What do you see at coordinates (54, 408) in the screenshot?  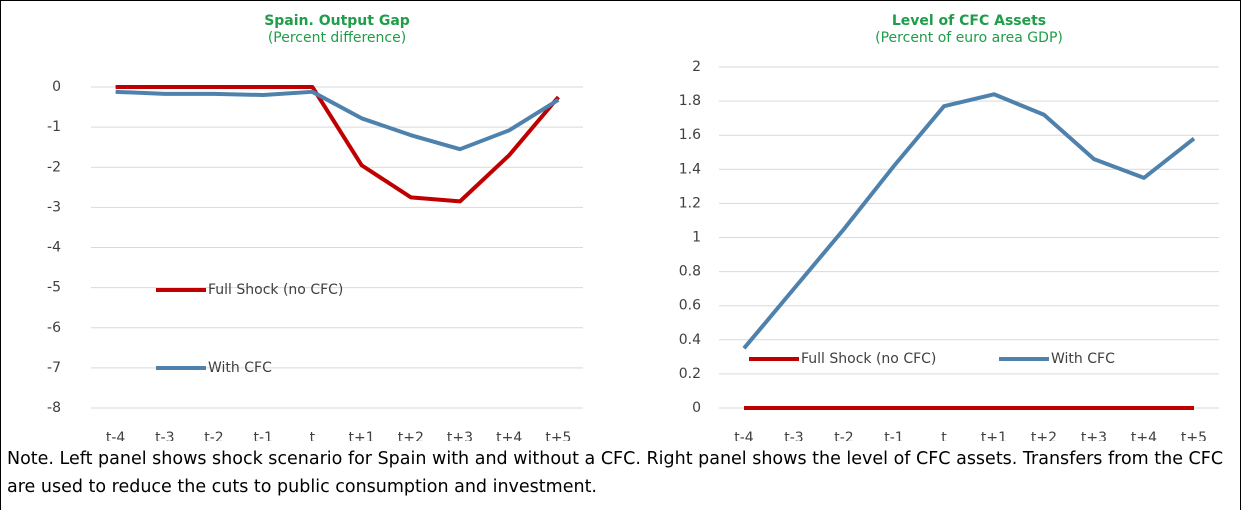 I see `y-tick-label: -8` at bounding box center [54, 408].